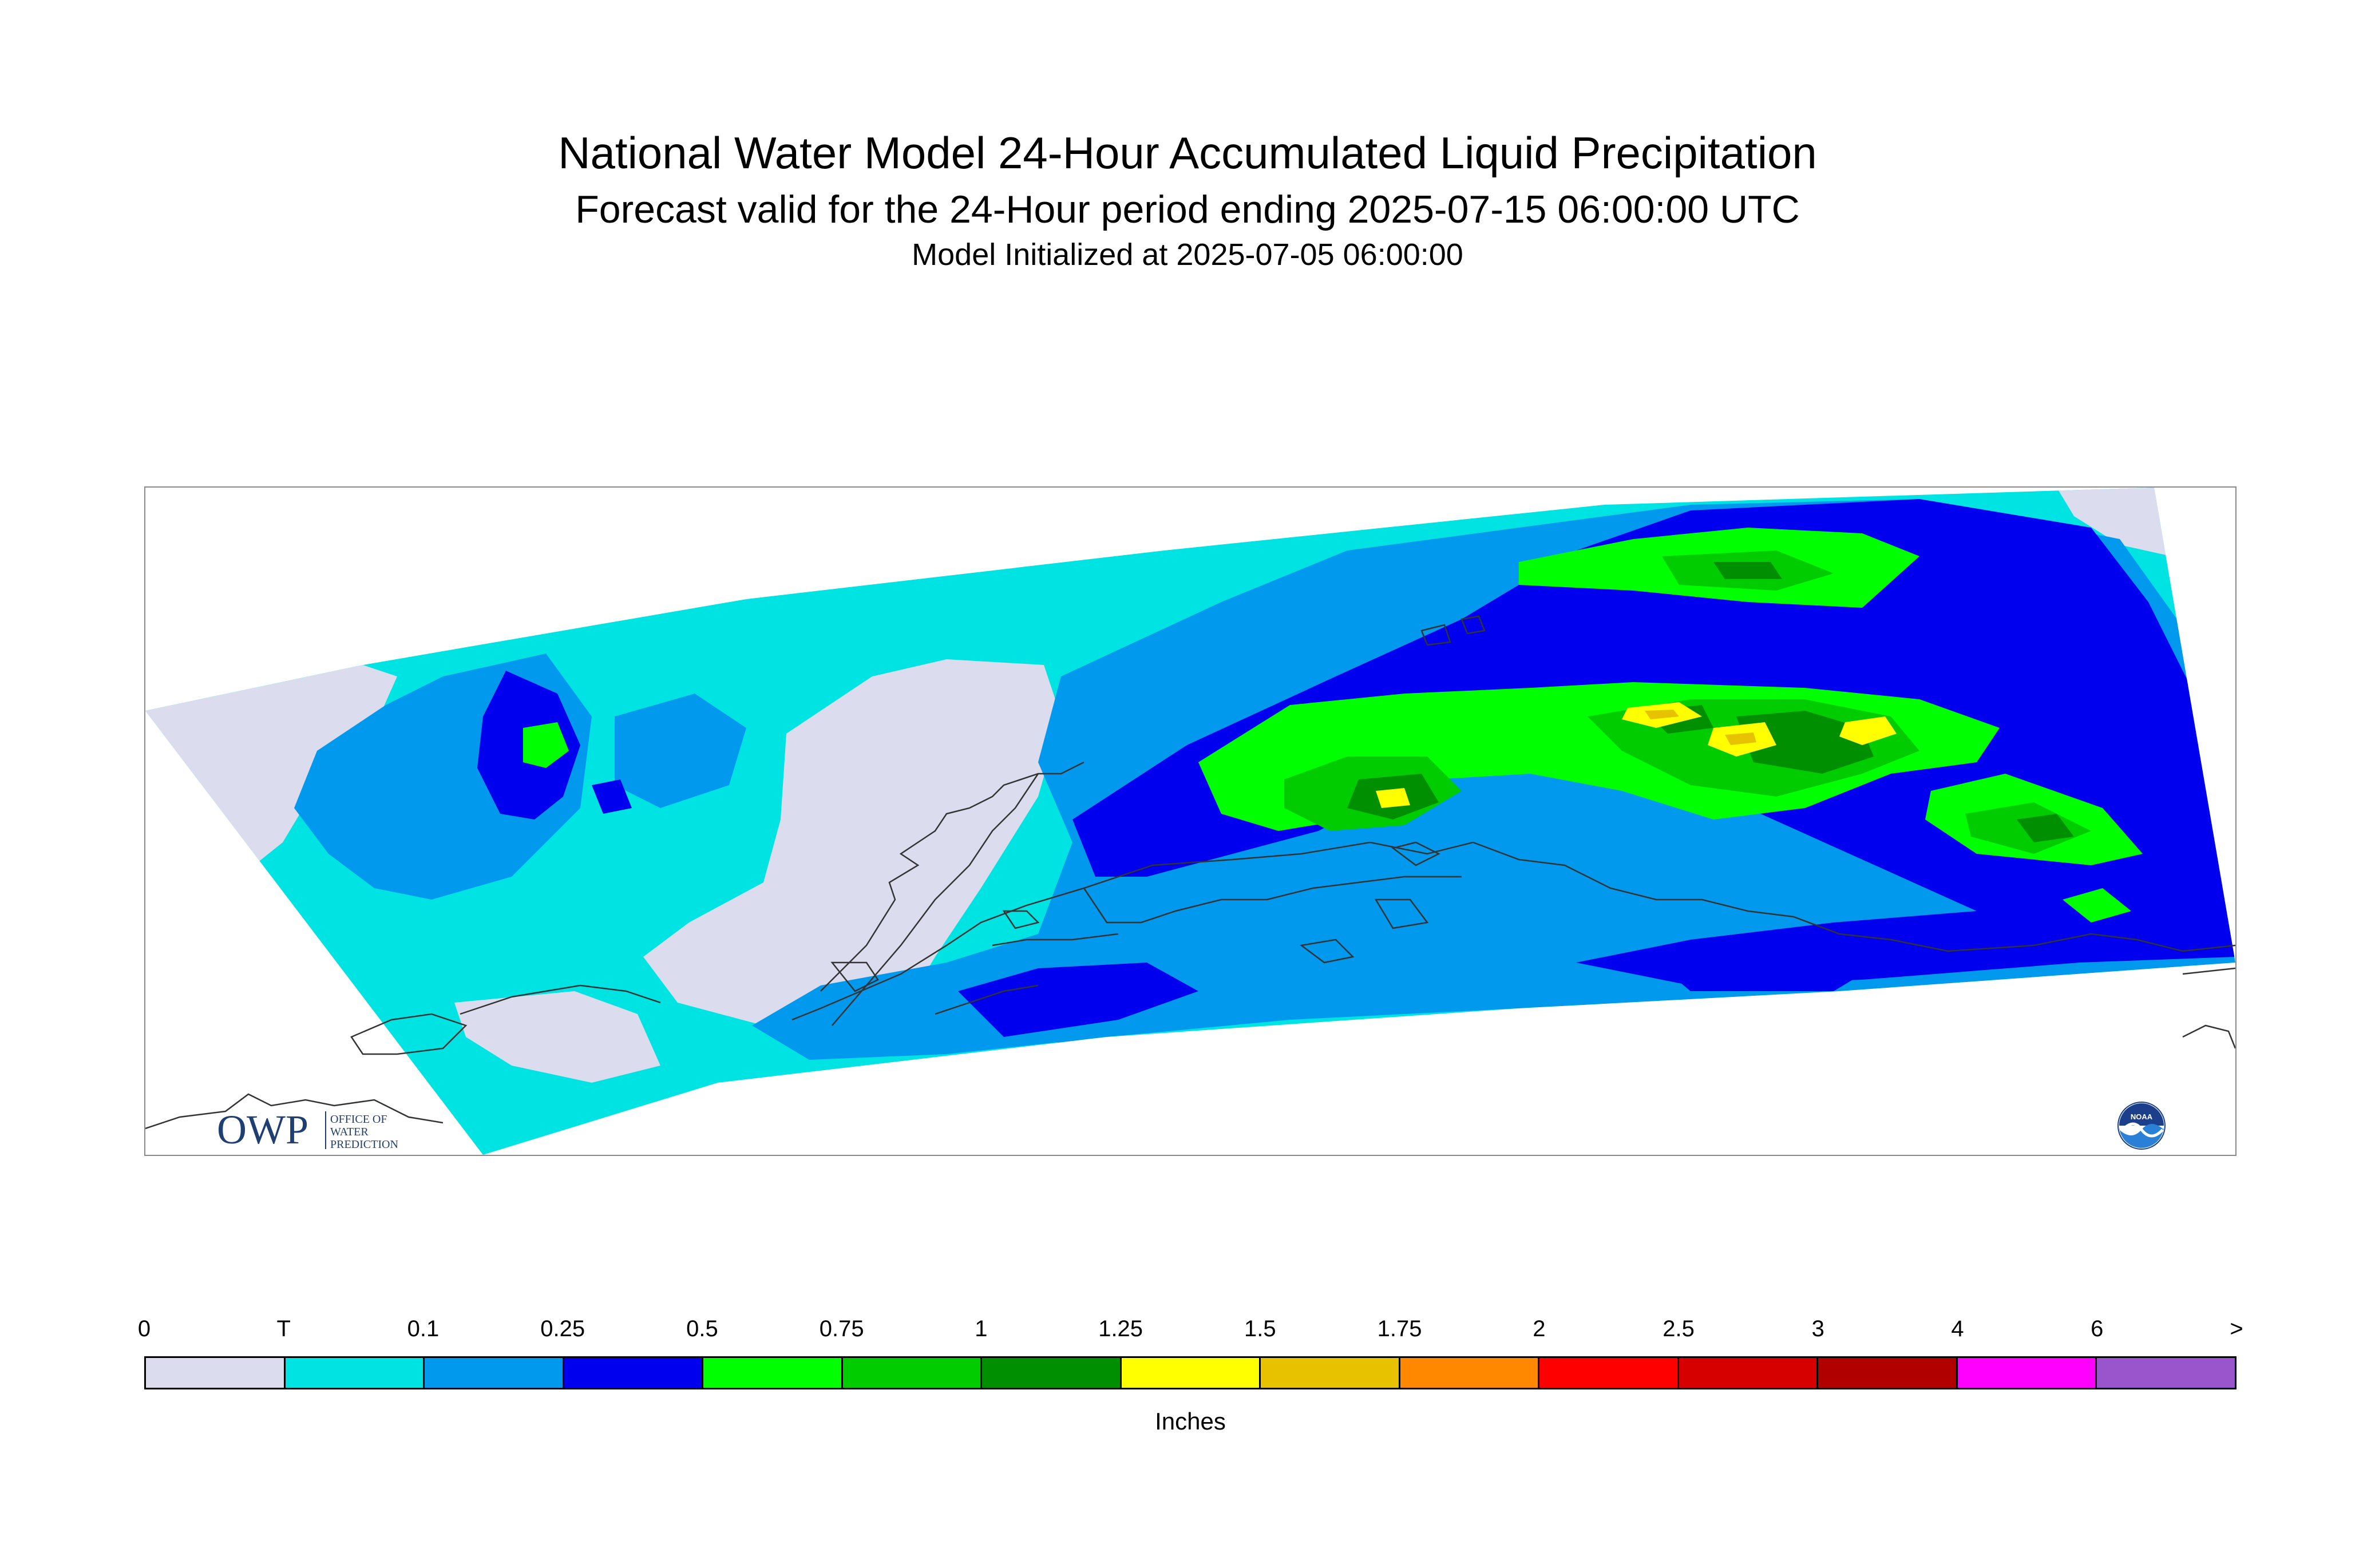 This screenshot has width=2375, height=1568. I want to click on legend-tick-label: 1.5, so click(1260, 1328).